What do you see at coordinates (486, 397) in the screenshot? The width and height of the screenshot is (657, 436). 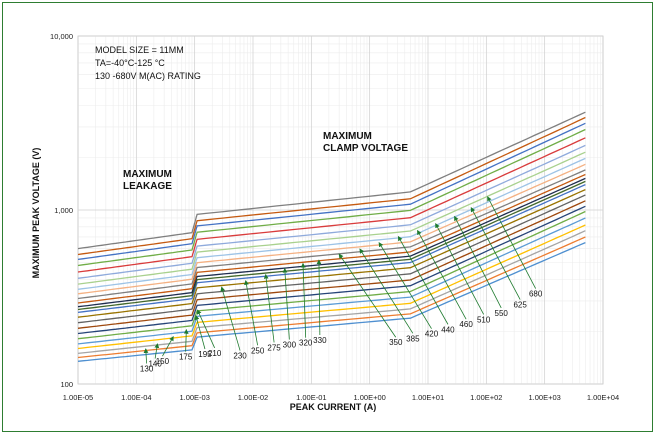 I see `x-tick-label: 1.00E+02` at bounding box center [486, 397].